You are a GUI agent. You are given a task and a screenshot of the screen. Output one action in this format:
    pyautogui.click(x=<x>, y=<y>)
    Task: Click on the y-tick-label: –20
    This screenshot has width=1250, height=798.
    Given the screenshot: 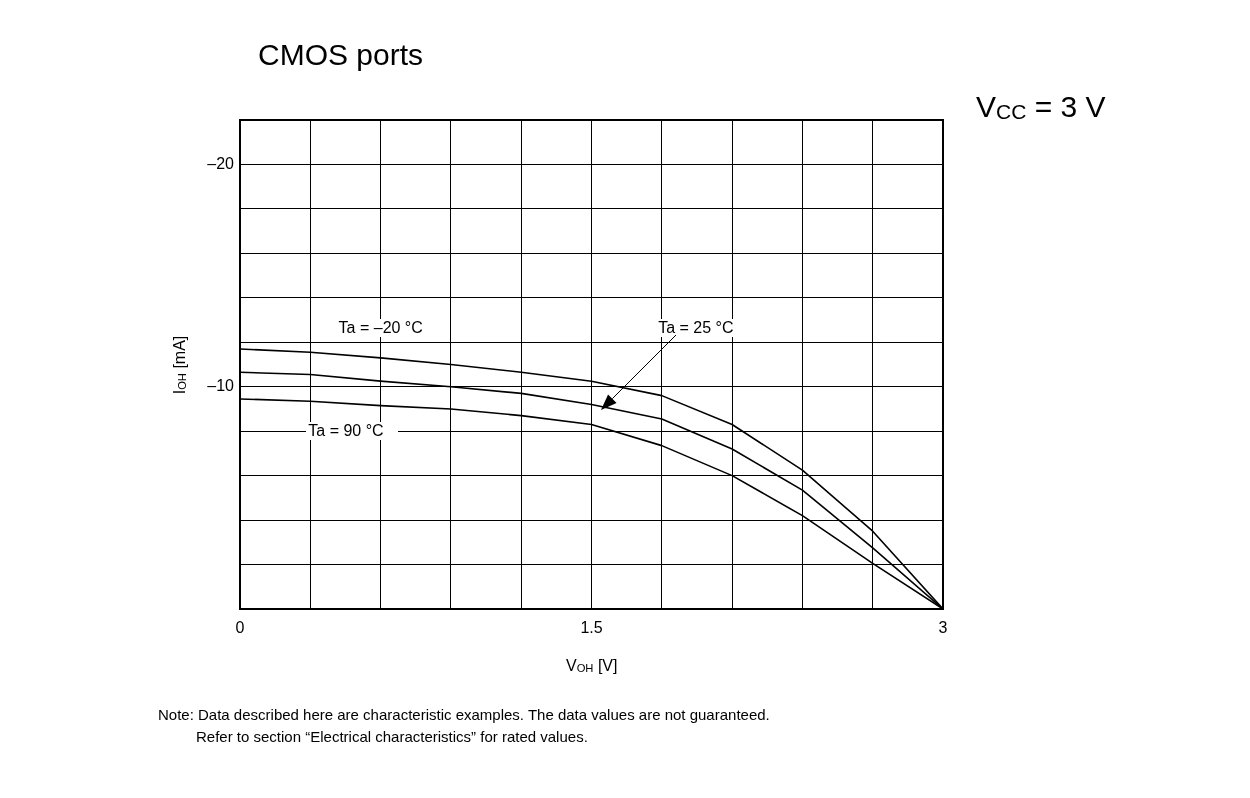 What is the action you would take?
    pyautogui.click(x=221, y=163)
    